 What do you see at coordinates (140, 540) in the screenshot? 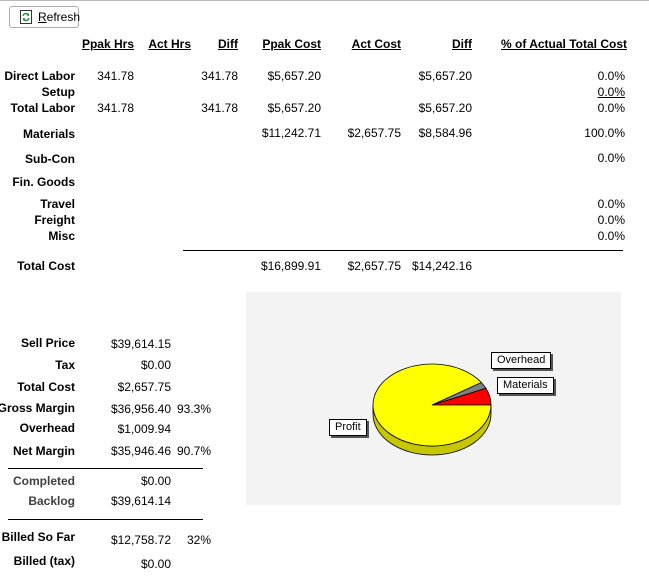
I see `summary-value-billed-so-far: $12,758.72` at bounding box center [140, 540].